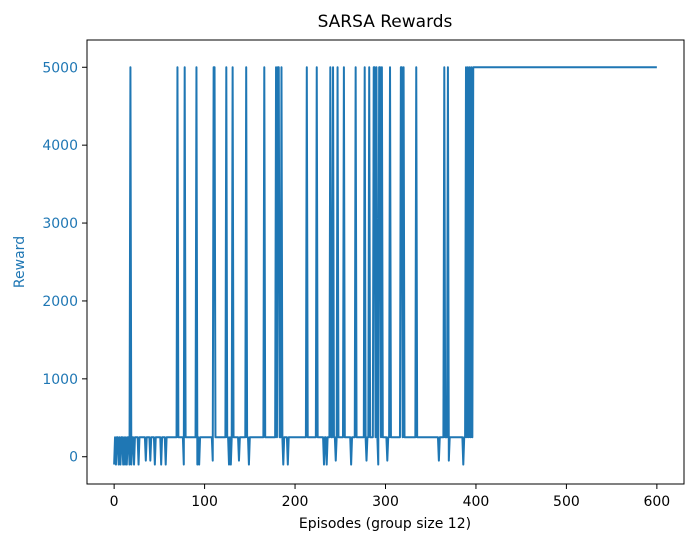 This screenshot has height=550, width=696. I want to click on y-tick-label: 5000, so click(60, 68).